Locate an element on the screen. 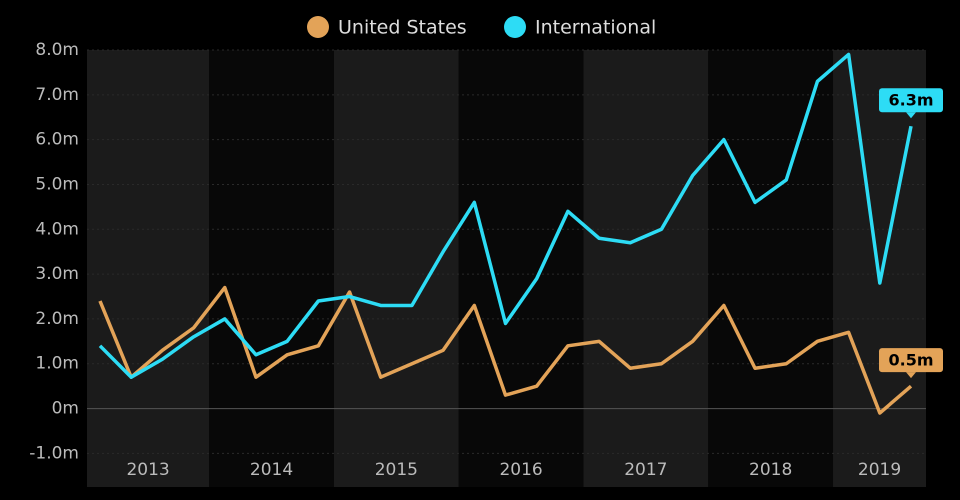 The height and width of the screenshot is (500, 960). value-label: 6.3m is located at coordinates (911, 103).